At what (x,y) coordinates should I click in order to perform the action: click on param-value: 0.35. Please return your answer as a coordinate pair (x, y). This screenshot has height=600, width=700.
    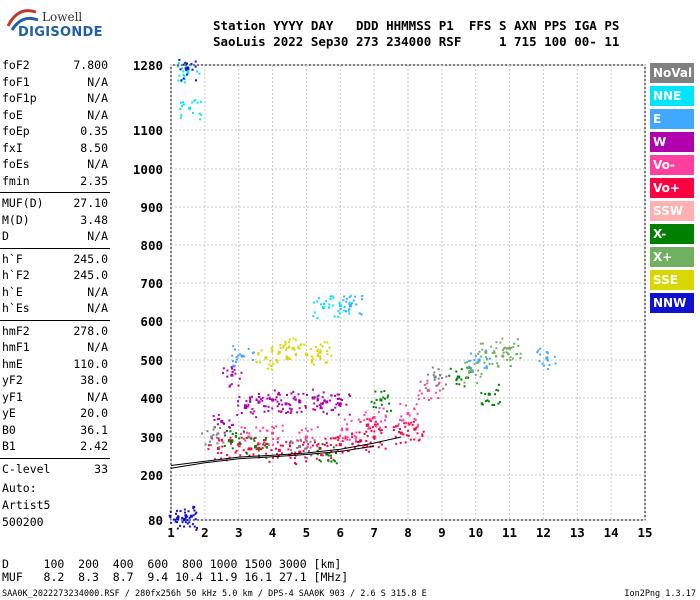
    Looking at the image, I should click on (94, 131).